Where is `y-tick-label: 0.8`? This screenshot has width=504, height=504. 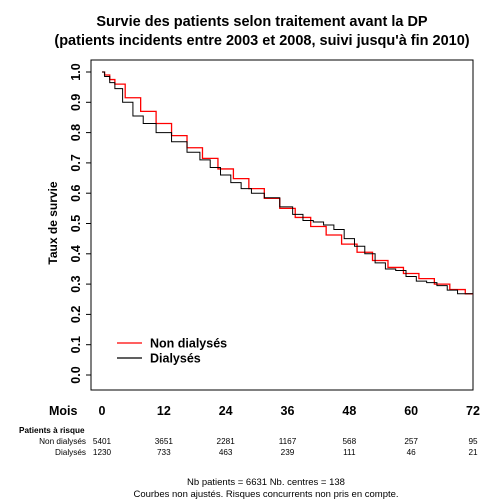 y-tick-label: 0.8 is located at coordinates (76, 132).